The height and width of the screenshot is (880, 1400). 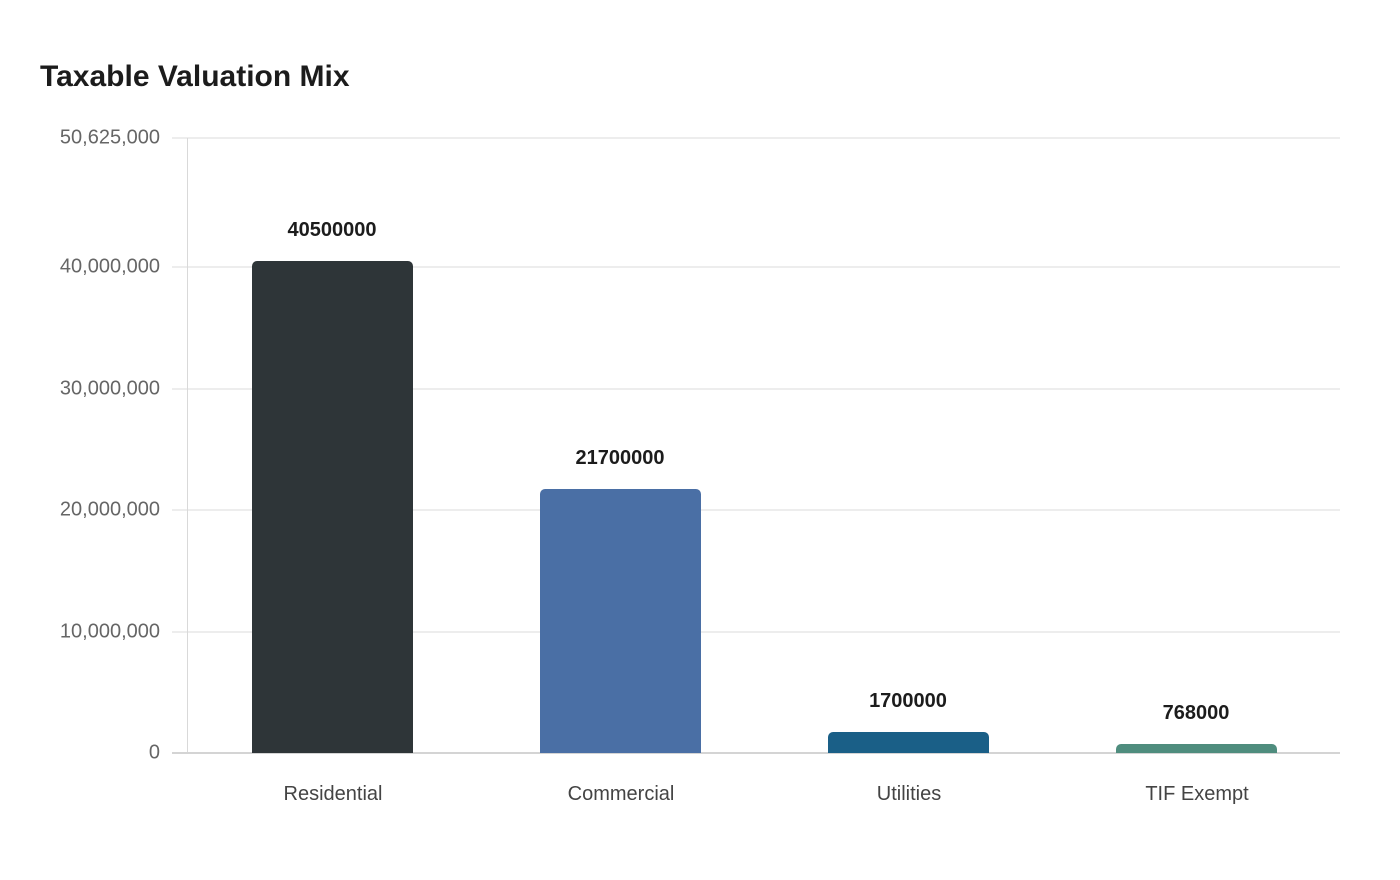 What do you see at coordinates (109, 509) in the screenshot?
I see `y-tick-label: 20,000,000` at bounding box center [109, 509].